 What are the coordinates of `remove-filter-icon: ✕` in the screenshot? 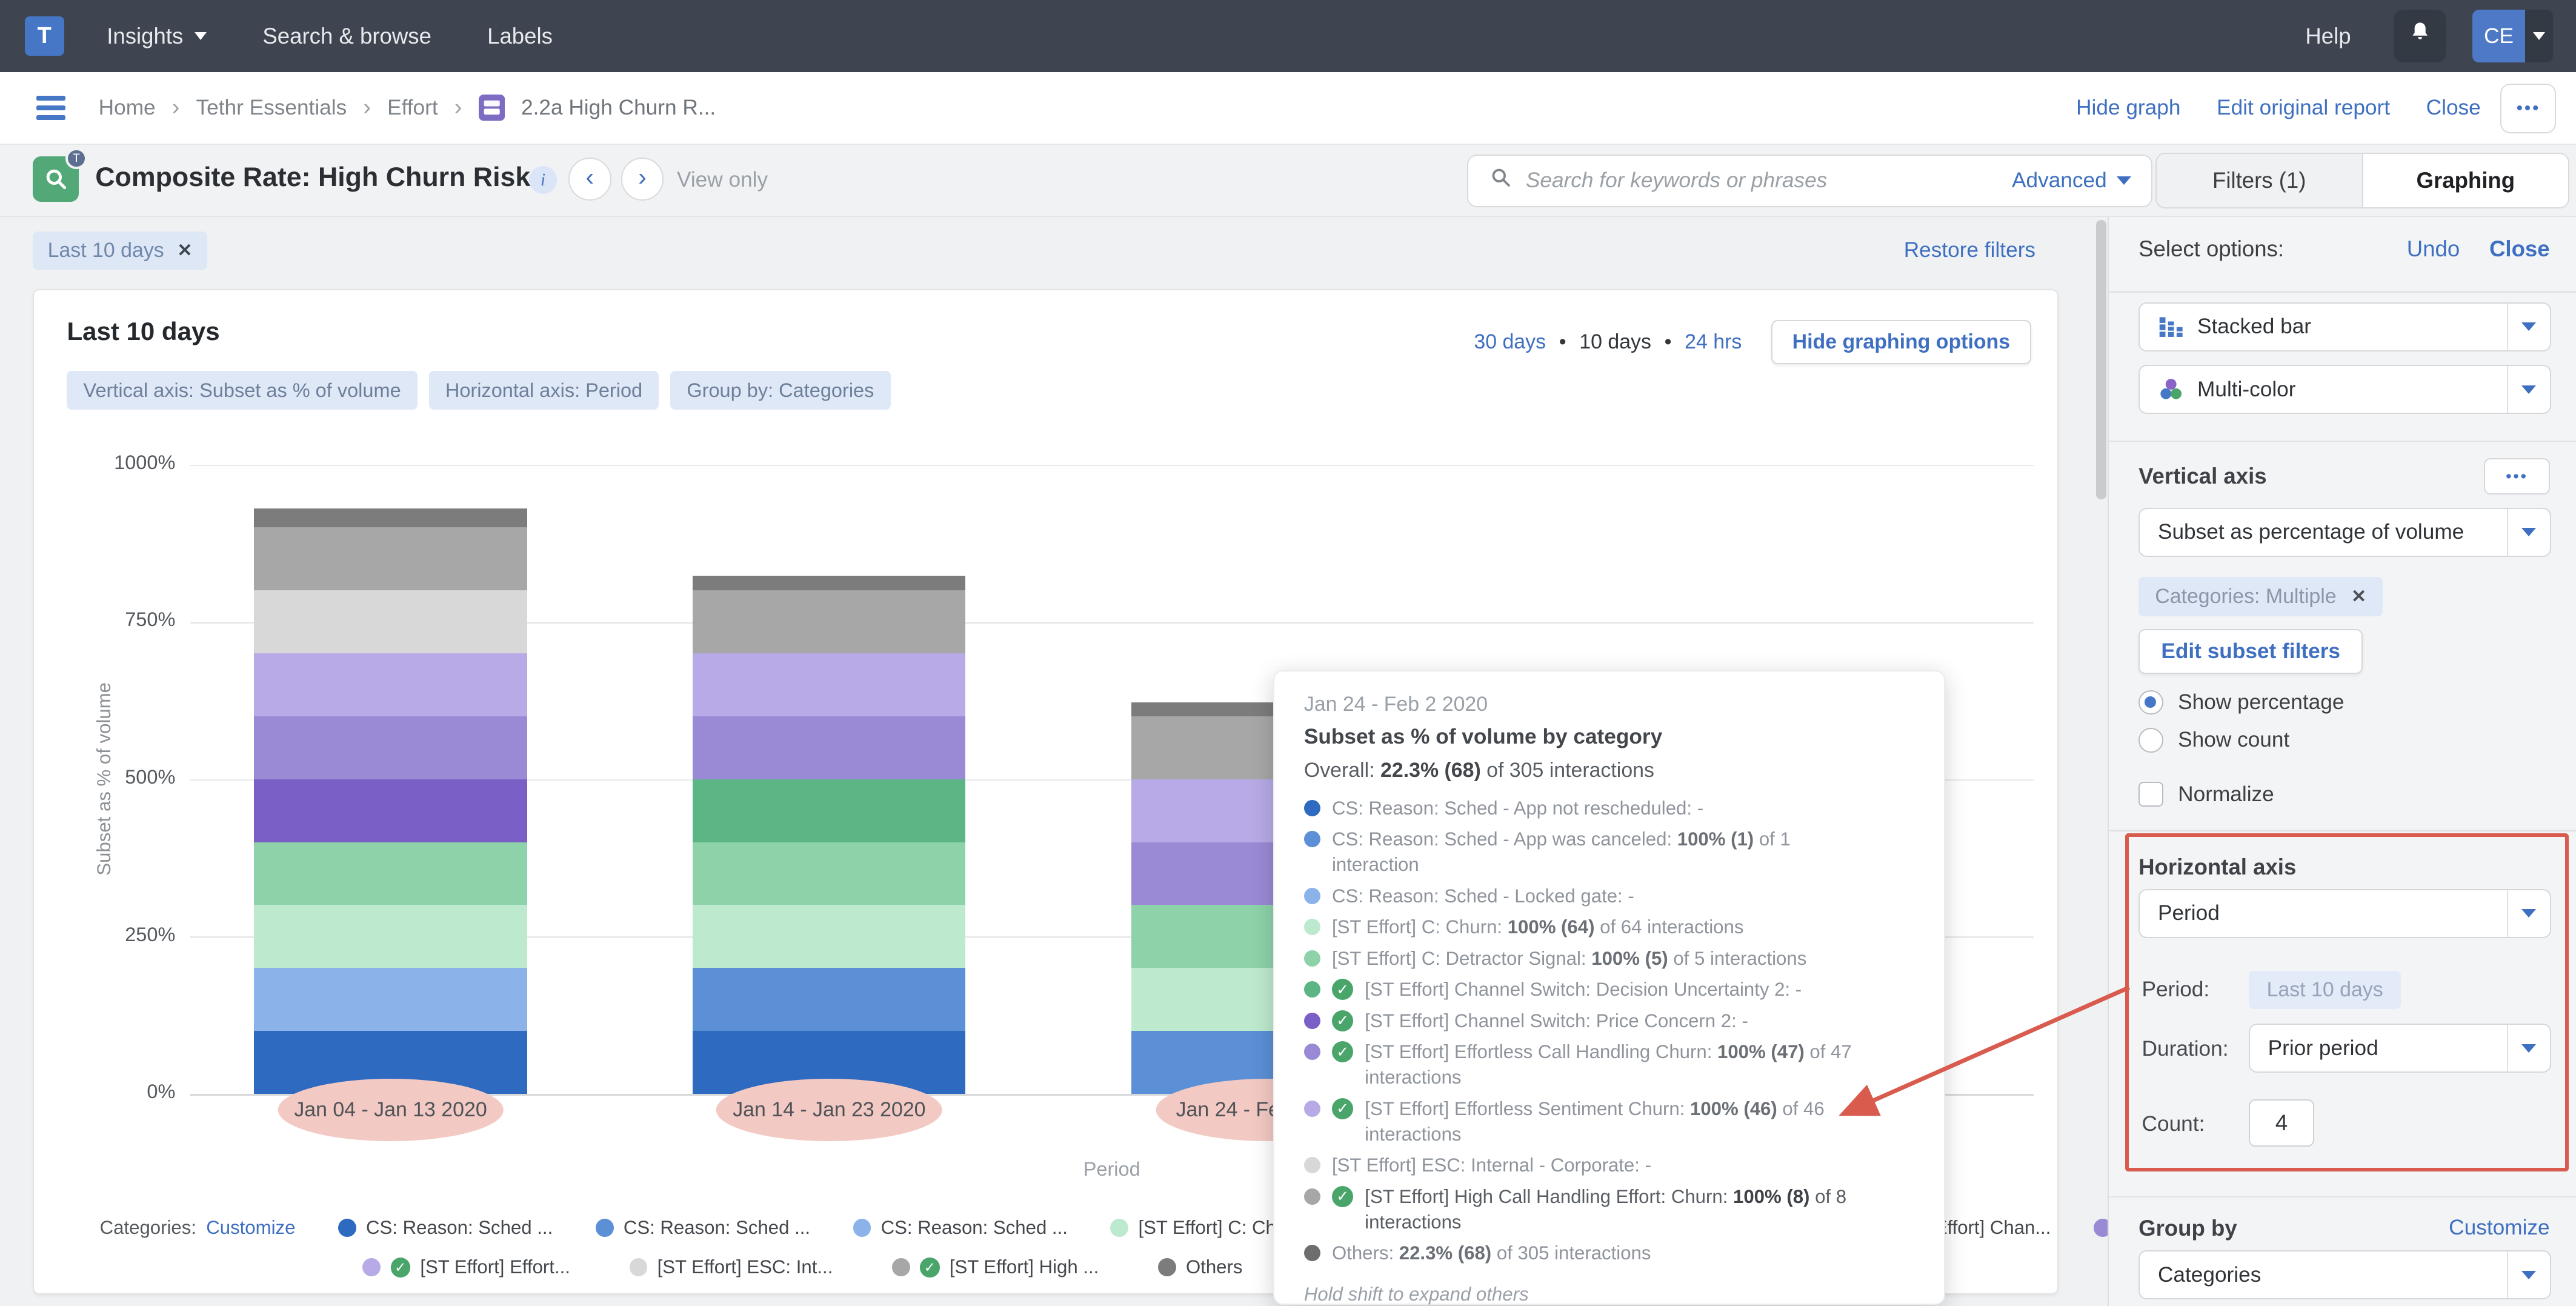 It's located at (185, 250).